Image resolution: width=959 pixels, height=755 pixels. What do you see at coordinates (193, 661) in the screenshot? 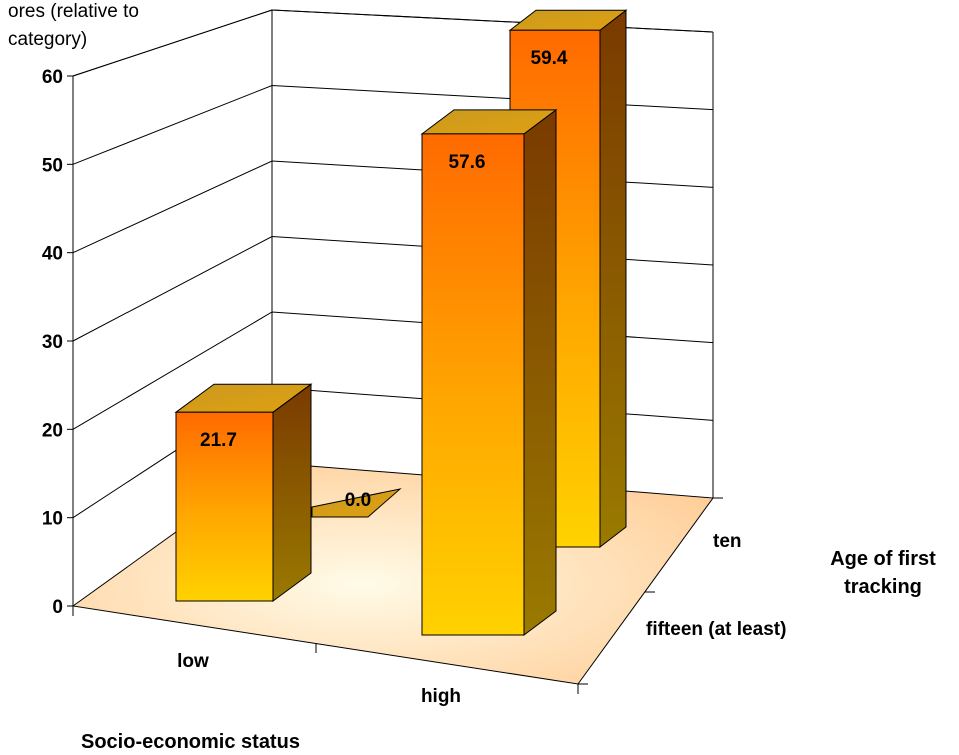
I see `x-category-label-low: low` at bounding box center [193, 661].